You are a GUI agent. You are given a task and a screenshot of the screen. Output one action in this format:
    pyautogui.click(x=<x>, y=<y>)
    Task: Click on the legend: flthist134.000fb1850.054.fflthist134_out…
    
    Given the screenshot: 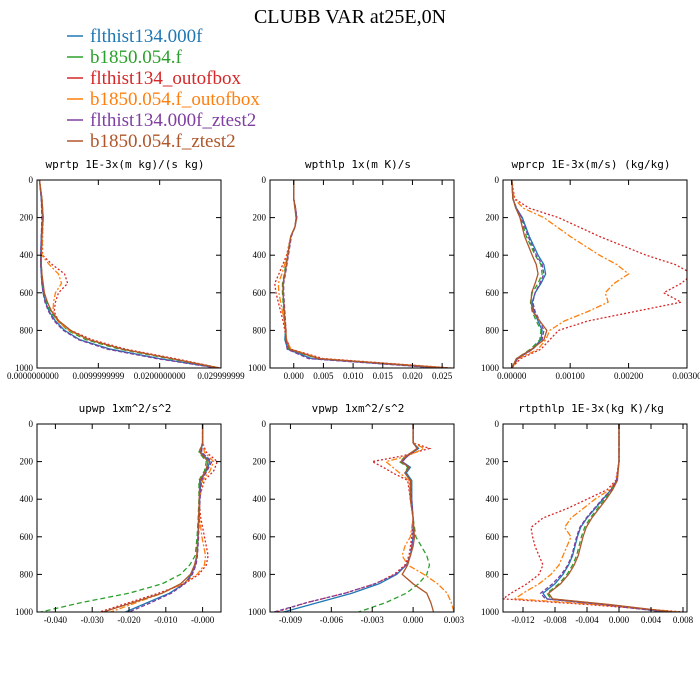 What is the action you would take?
    pyautogui.click(x=163, y=89)
    